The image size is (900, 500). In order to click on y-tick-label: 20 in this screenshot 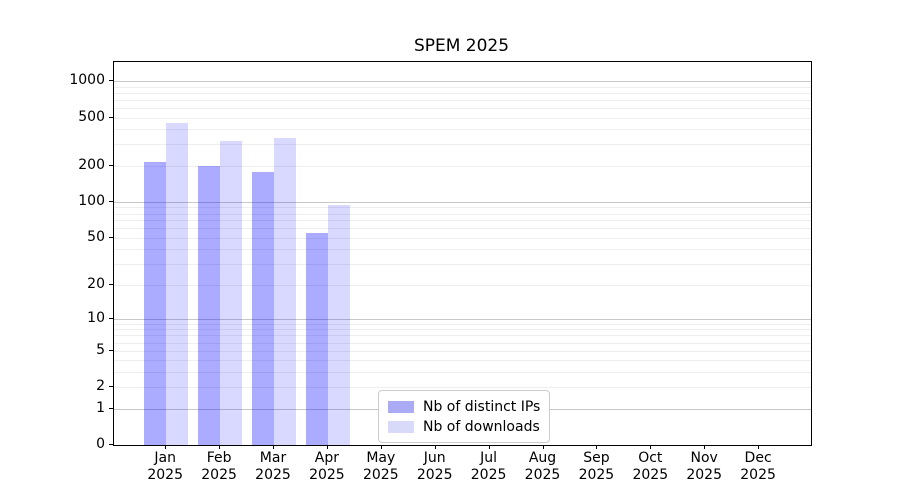, I will do `click(96, 283)`.